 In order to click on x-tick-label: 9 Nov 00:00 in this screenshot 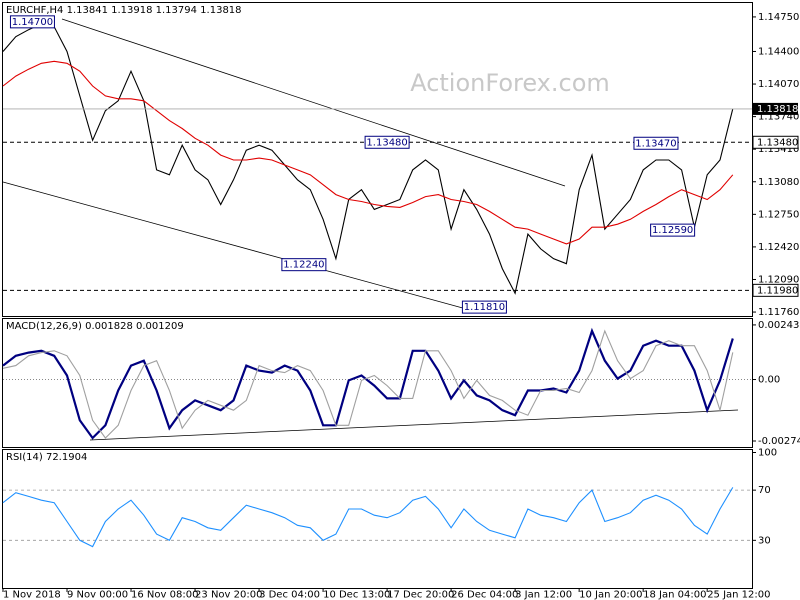, I will do `click(97, 595)`.